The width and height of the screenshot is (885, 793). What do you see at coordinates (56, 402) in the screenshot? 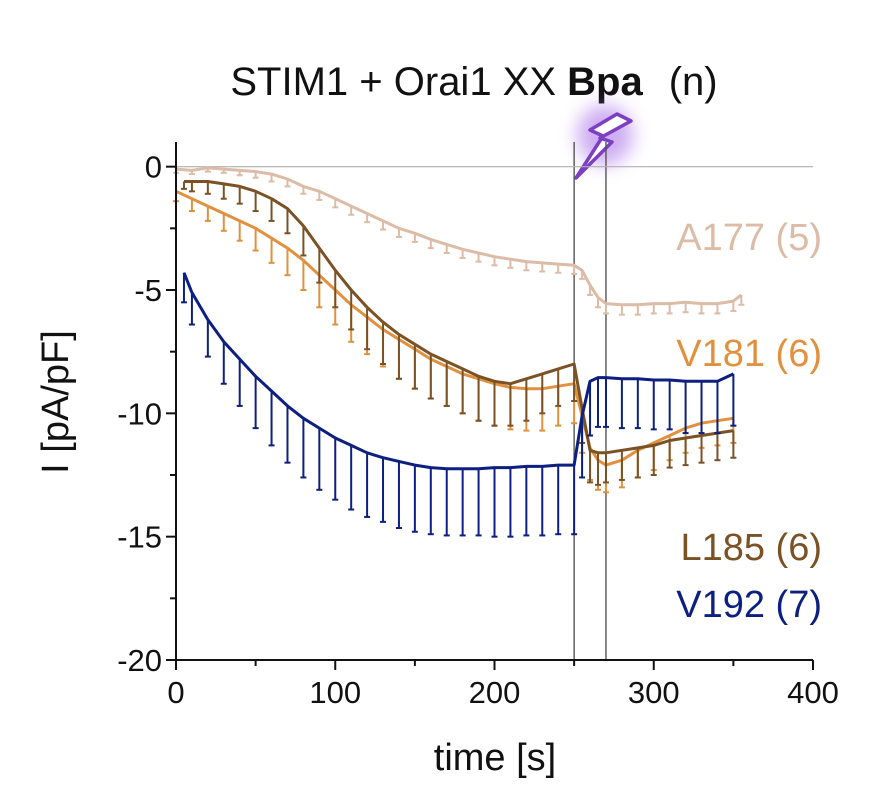
I see `y-axis-title: I [pA/pF]` at bounding box center [56, 402].